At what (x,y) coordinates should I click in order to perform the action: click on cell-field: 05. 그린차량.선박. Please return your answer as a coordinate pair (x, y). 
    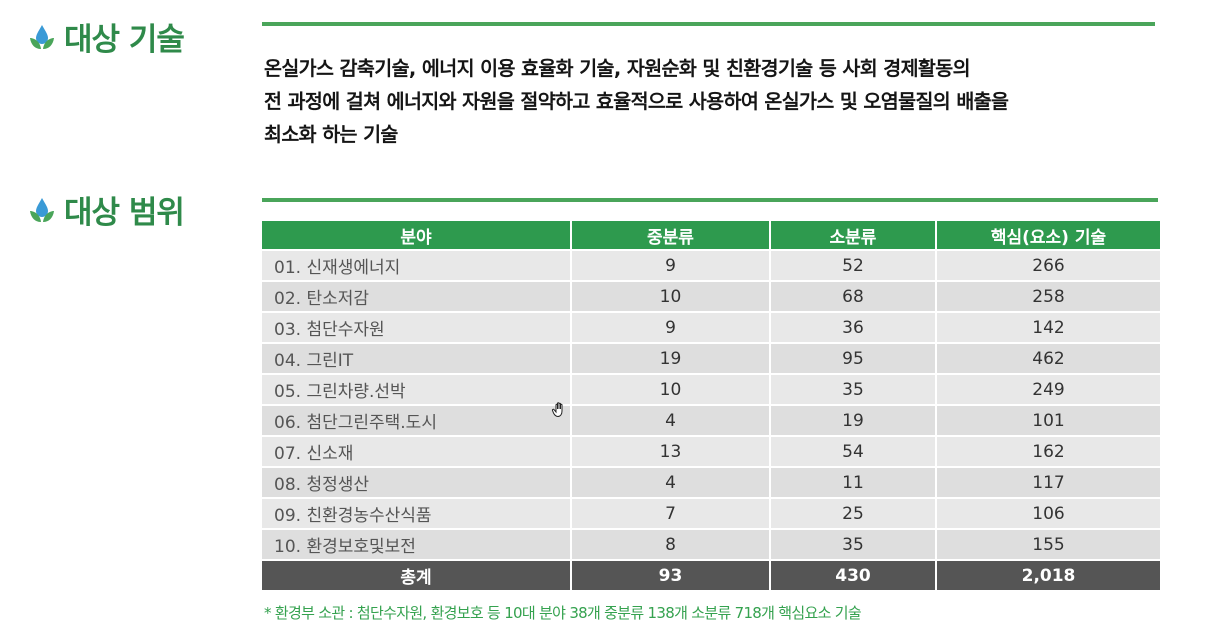
    Looking at the image, I should click on (417, 389).